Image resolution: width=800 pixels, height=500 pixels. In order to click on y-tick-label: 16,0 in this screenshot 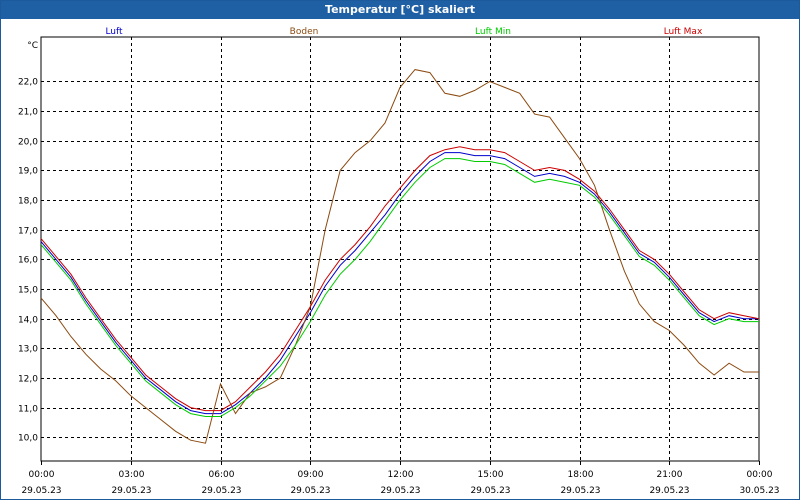, I will do `click(28, 261)`.